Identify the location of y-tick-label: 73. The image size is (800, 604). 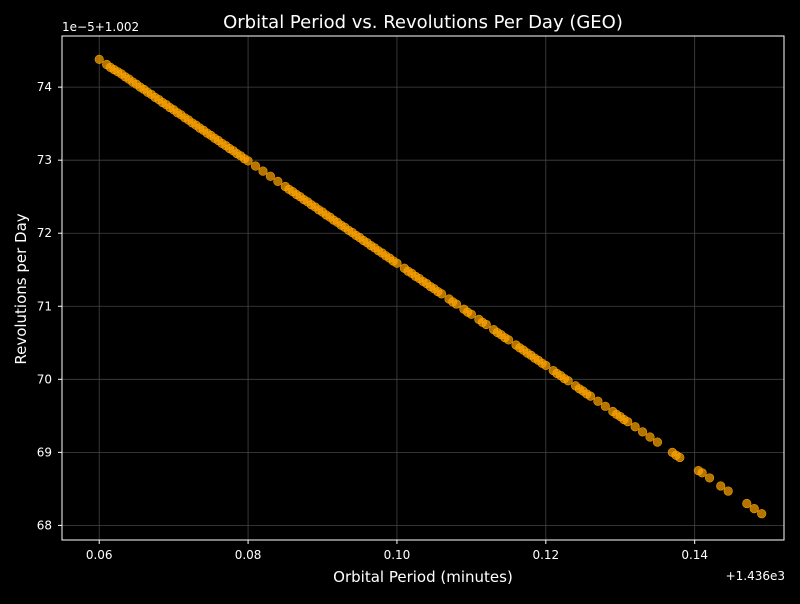
(44, 160).